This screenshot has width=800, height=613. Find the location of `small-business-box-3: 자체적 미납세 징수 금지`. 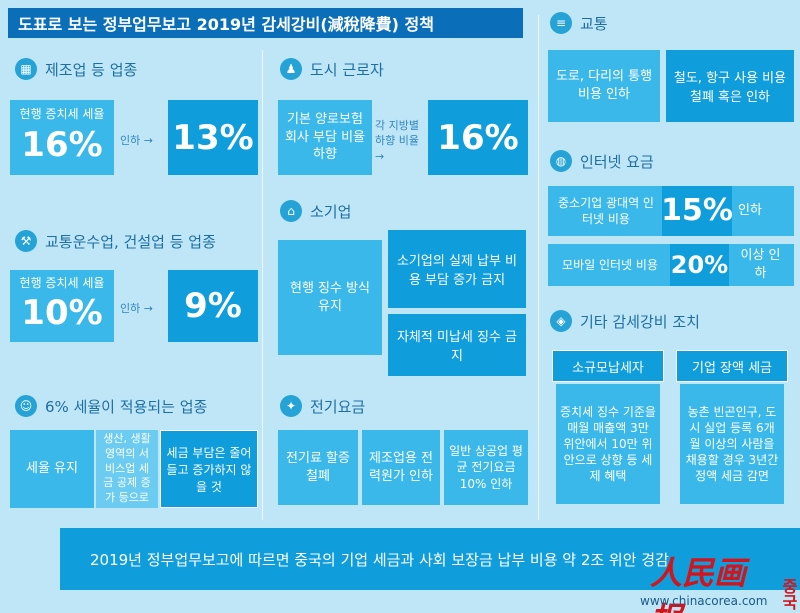

small-business-box-3: 자체적 미납세 징수 금지 is located at coordinates (457, 345).